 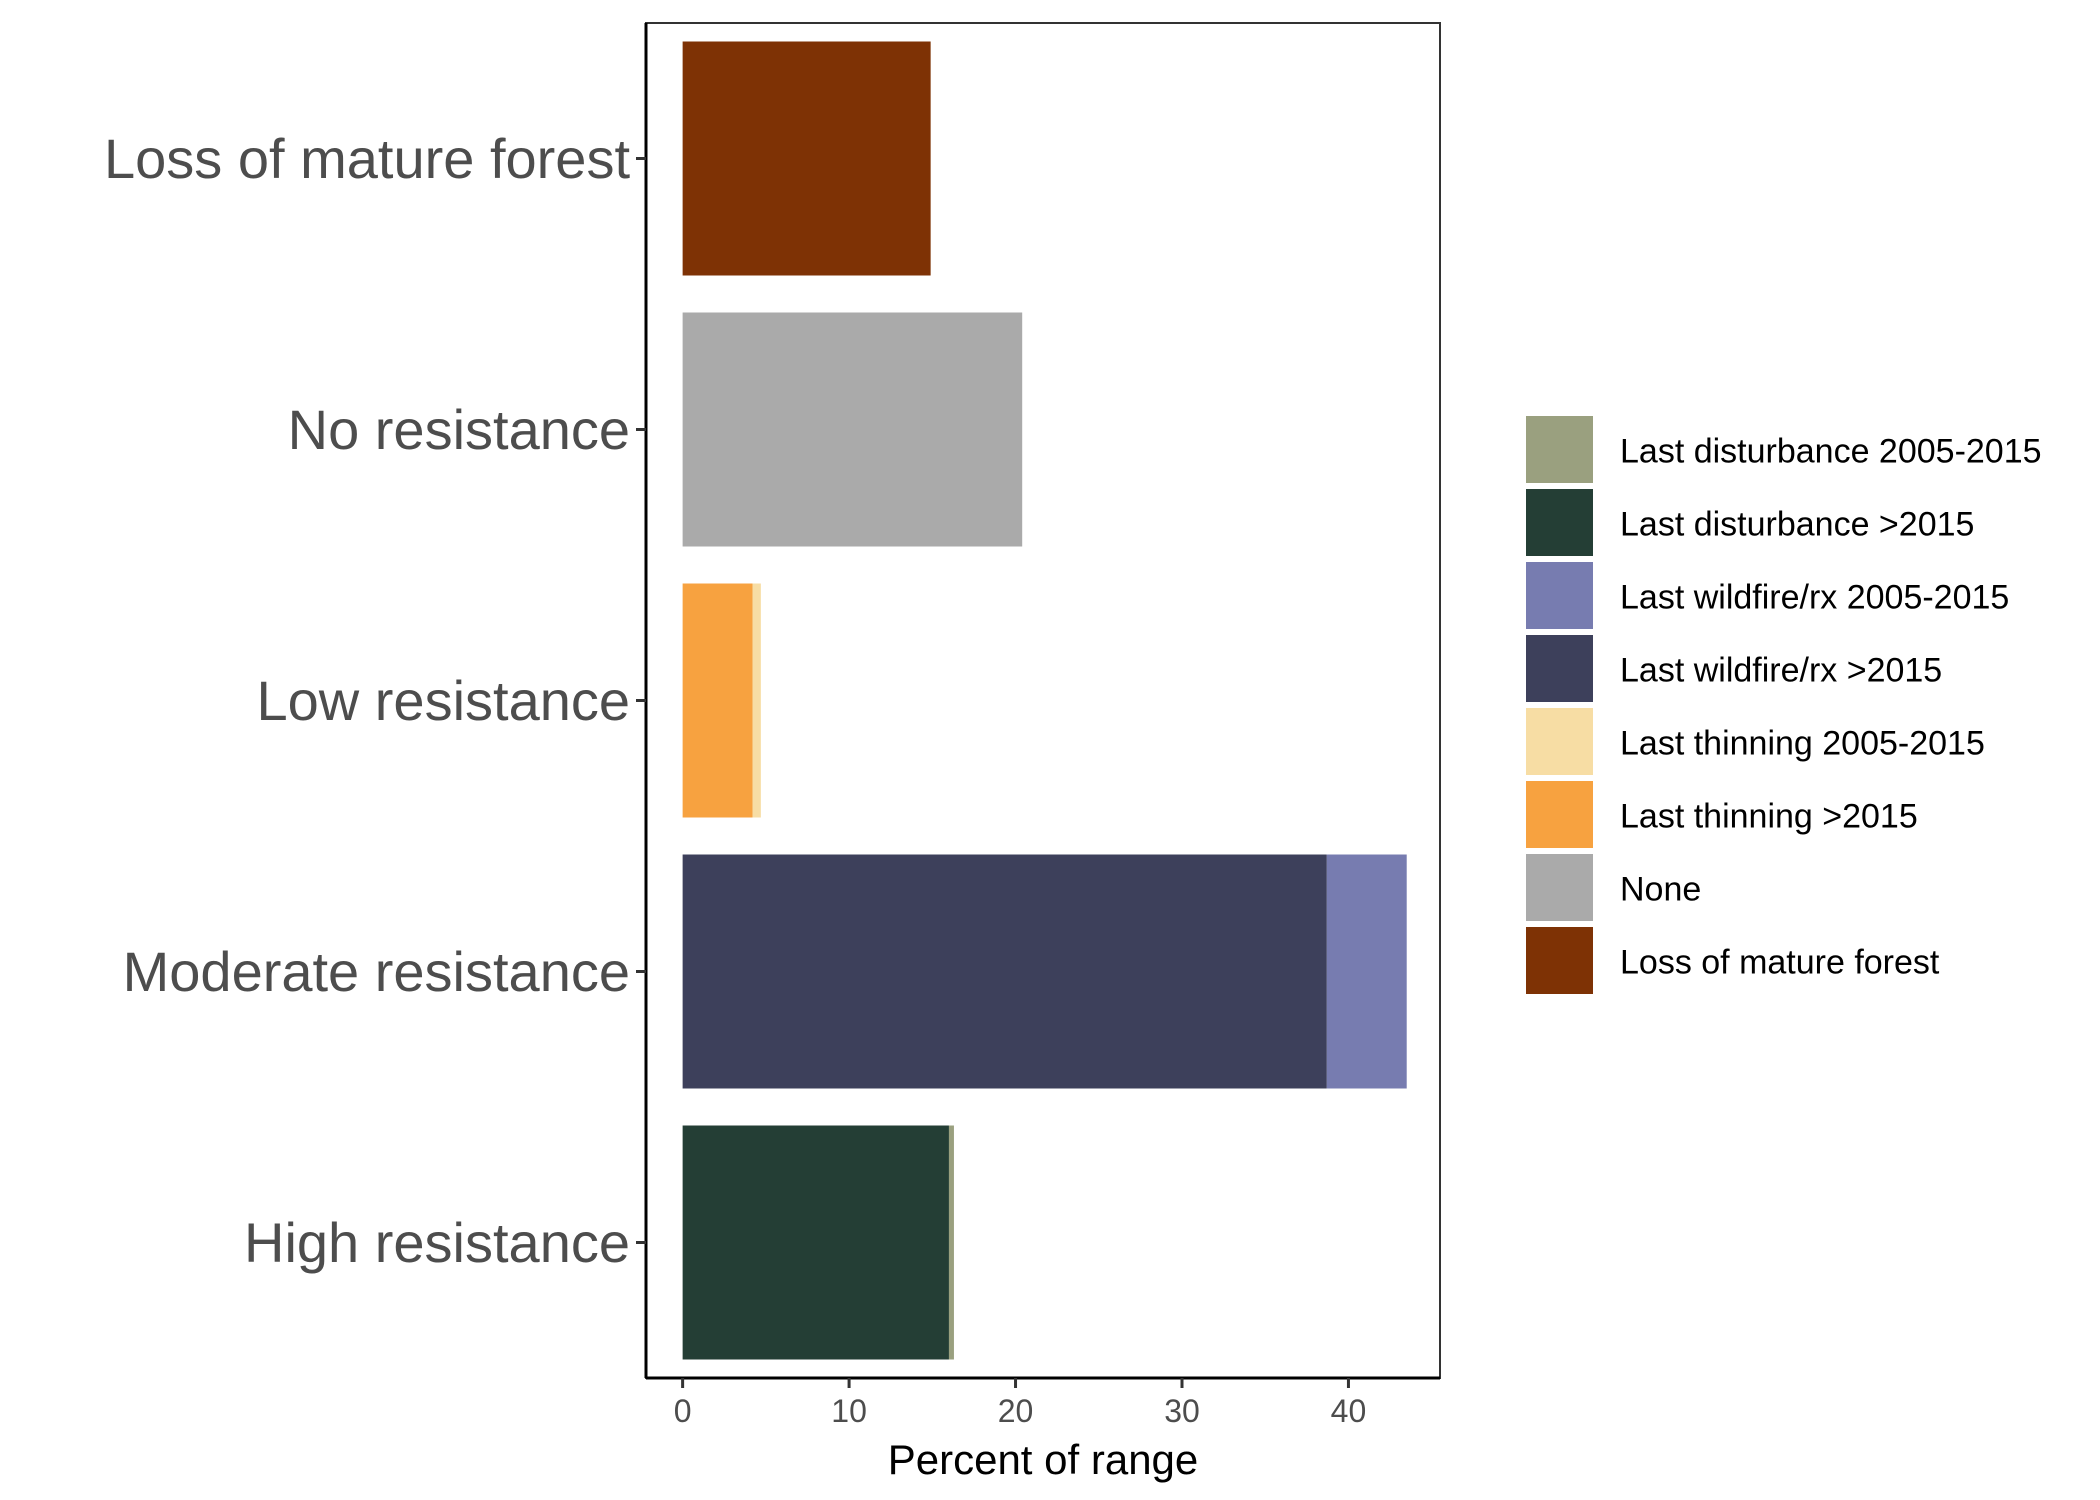 I want to click on legend-label-none: None, so click(x=1660, y=890).